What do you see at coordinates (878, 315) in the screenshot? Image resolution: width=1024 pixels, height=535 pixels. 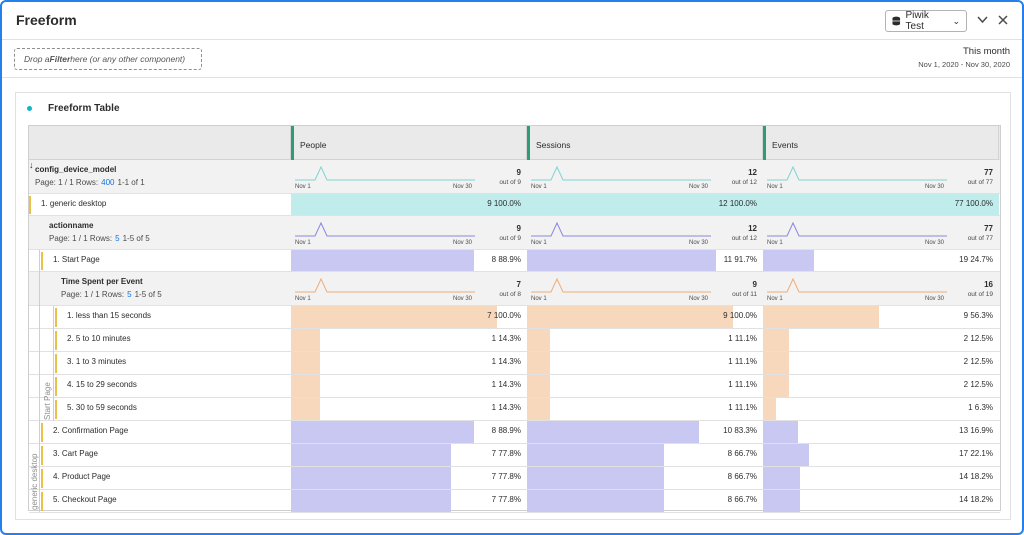 I see `metric-value: 9 56.3%` at bounding box center [878, 315].